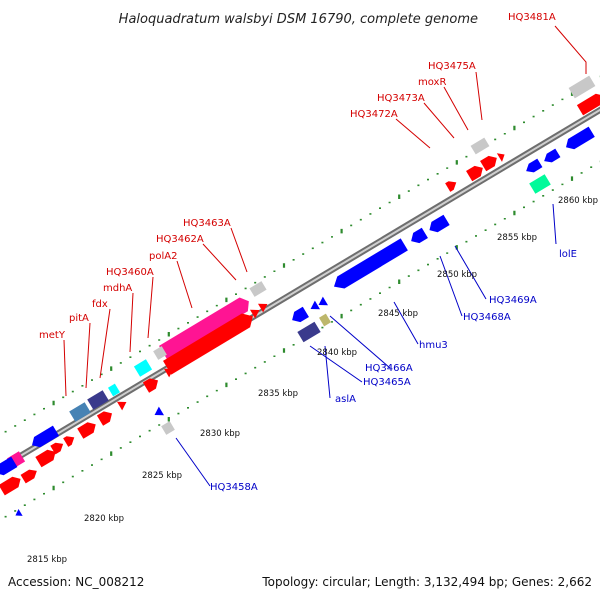 The width and height of the screenshot is (600, 600). Describe the element at coordinates (540, 184) in the screenshot. I see `gene-lolE` at that location.